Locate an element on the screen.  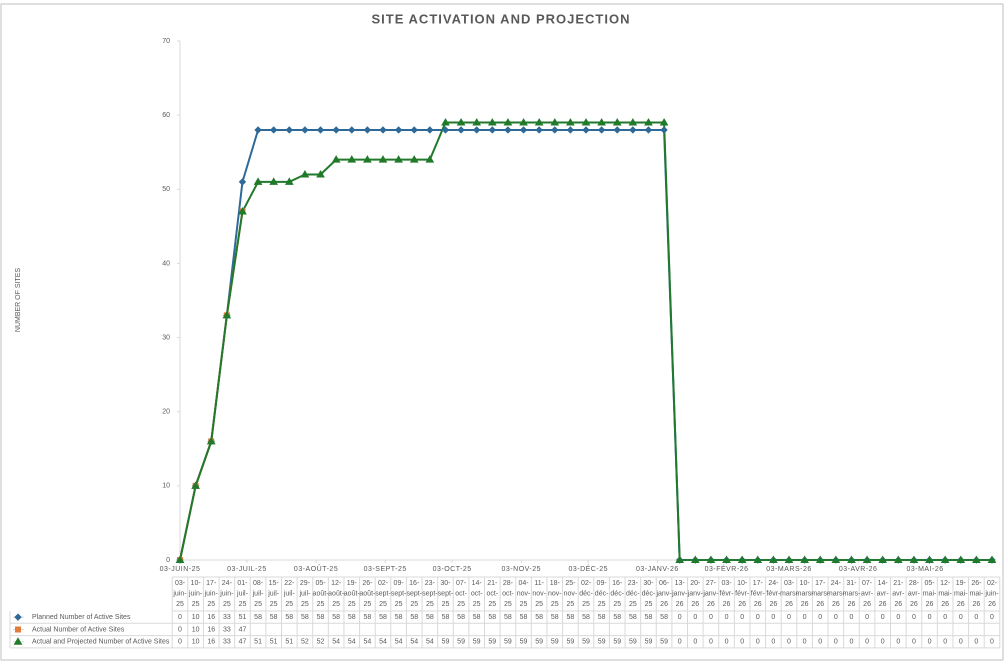
y-tick-label: 0 is located at coordinates (168, 560).